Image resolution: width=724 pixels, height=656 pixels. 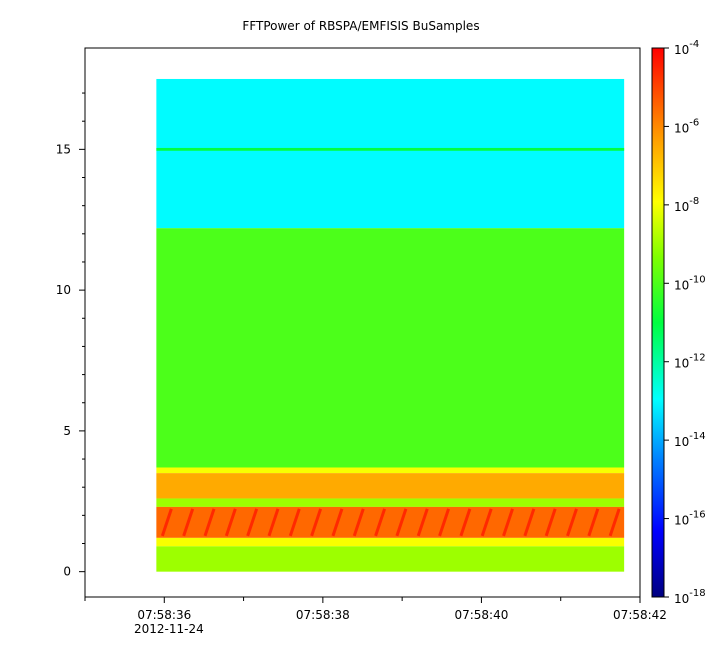 What do you see at coordinates (390, 522) in the screenshot?
I see `rising-tone-bursts` at bounding box center [390, 522].